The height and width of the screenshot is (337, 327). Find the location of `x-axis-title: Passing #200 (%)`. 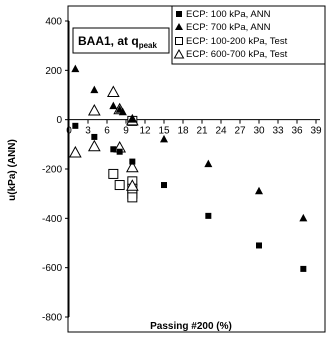

x-axis-title: Passing #200 (%) is located at coordinates (191, 326).